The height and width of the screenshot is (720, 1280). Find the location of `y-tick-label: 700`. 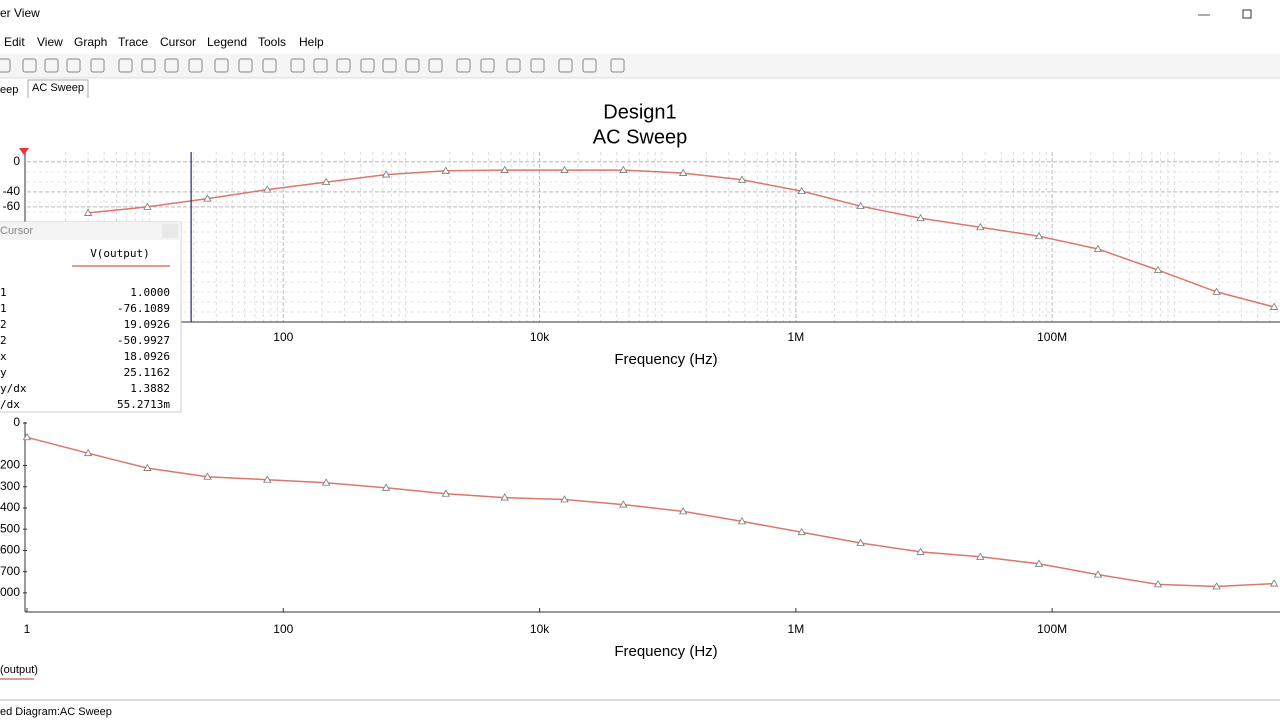

y-tick-label: 700 is located at coordinates (10, 571).